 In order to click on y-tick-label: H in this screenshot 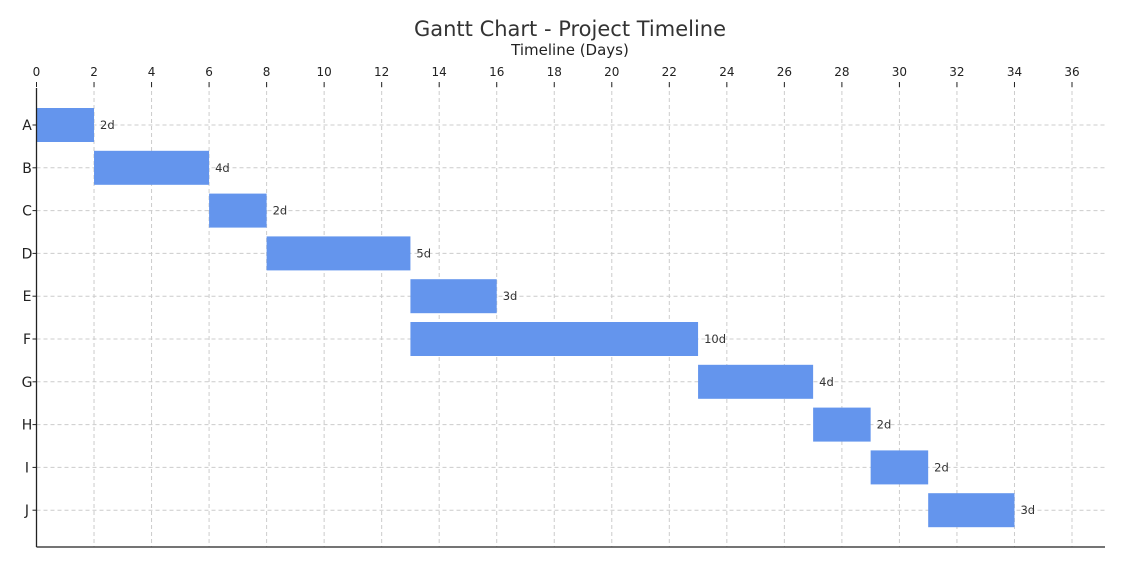, I will do `click(27, 426)`.